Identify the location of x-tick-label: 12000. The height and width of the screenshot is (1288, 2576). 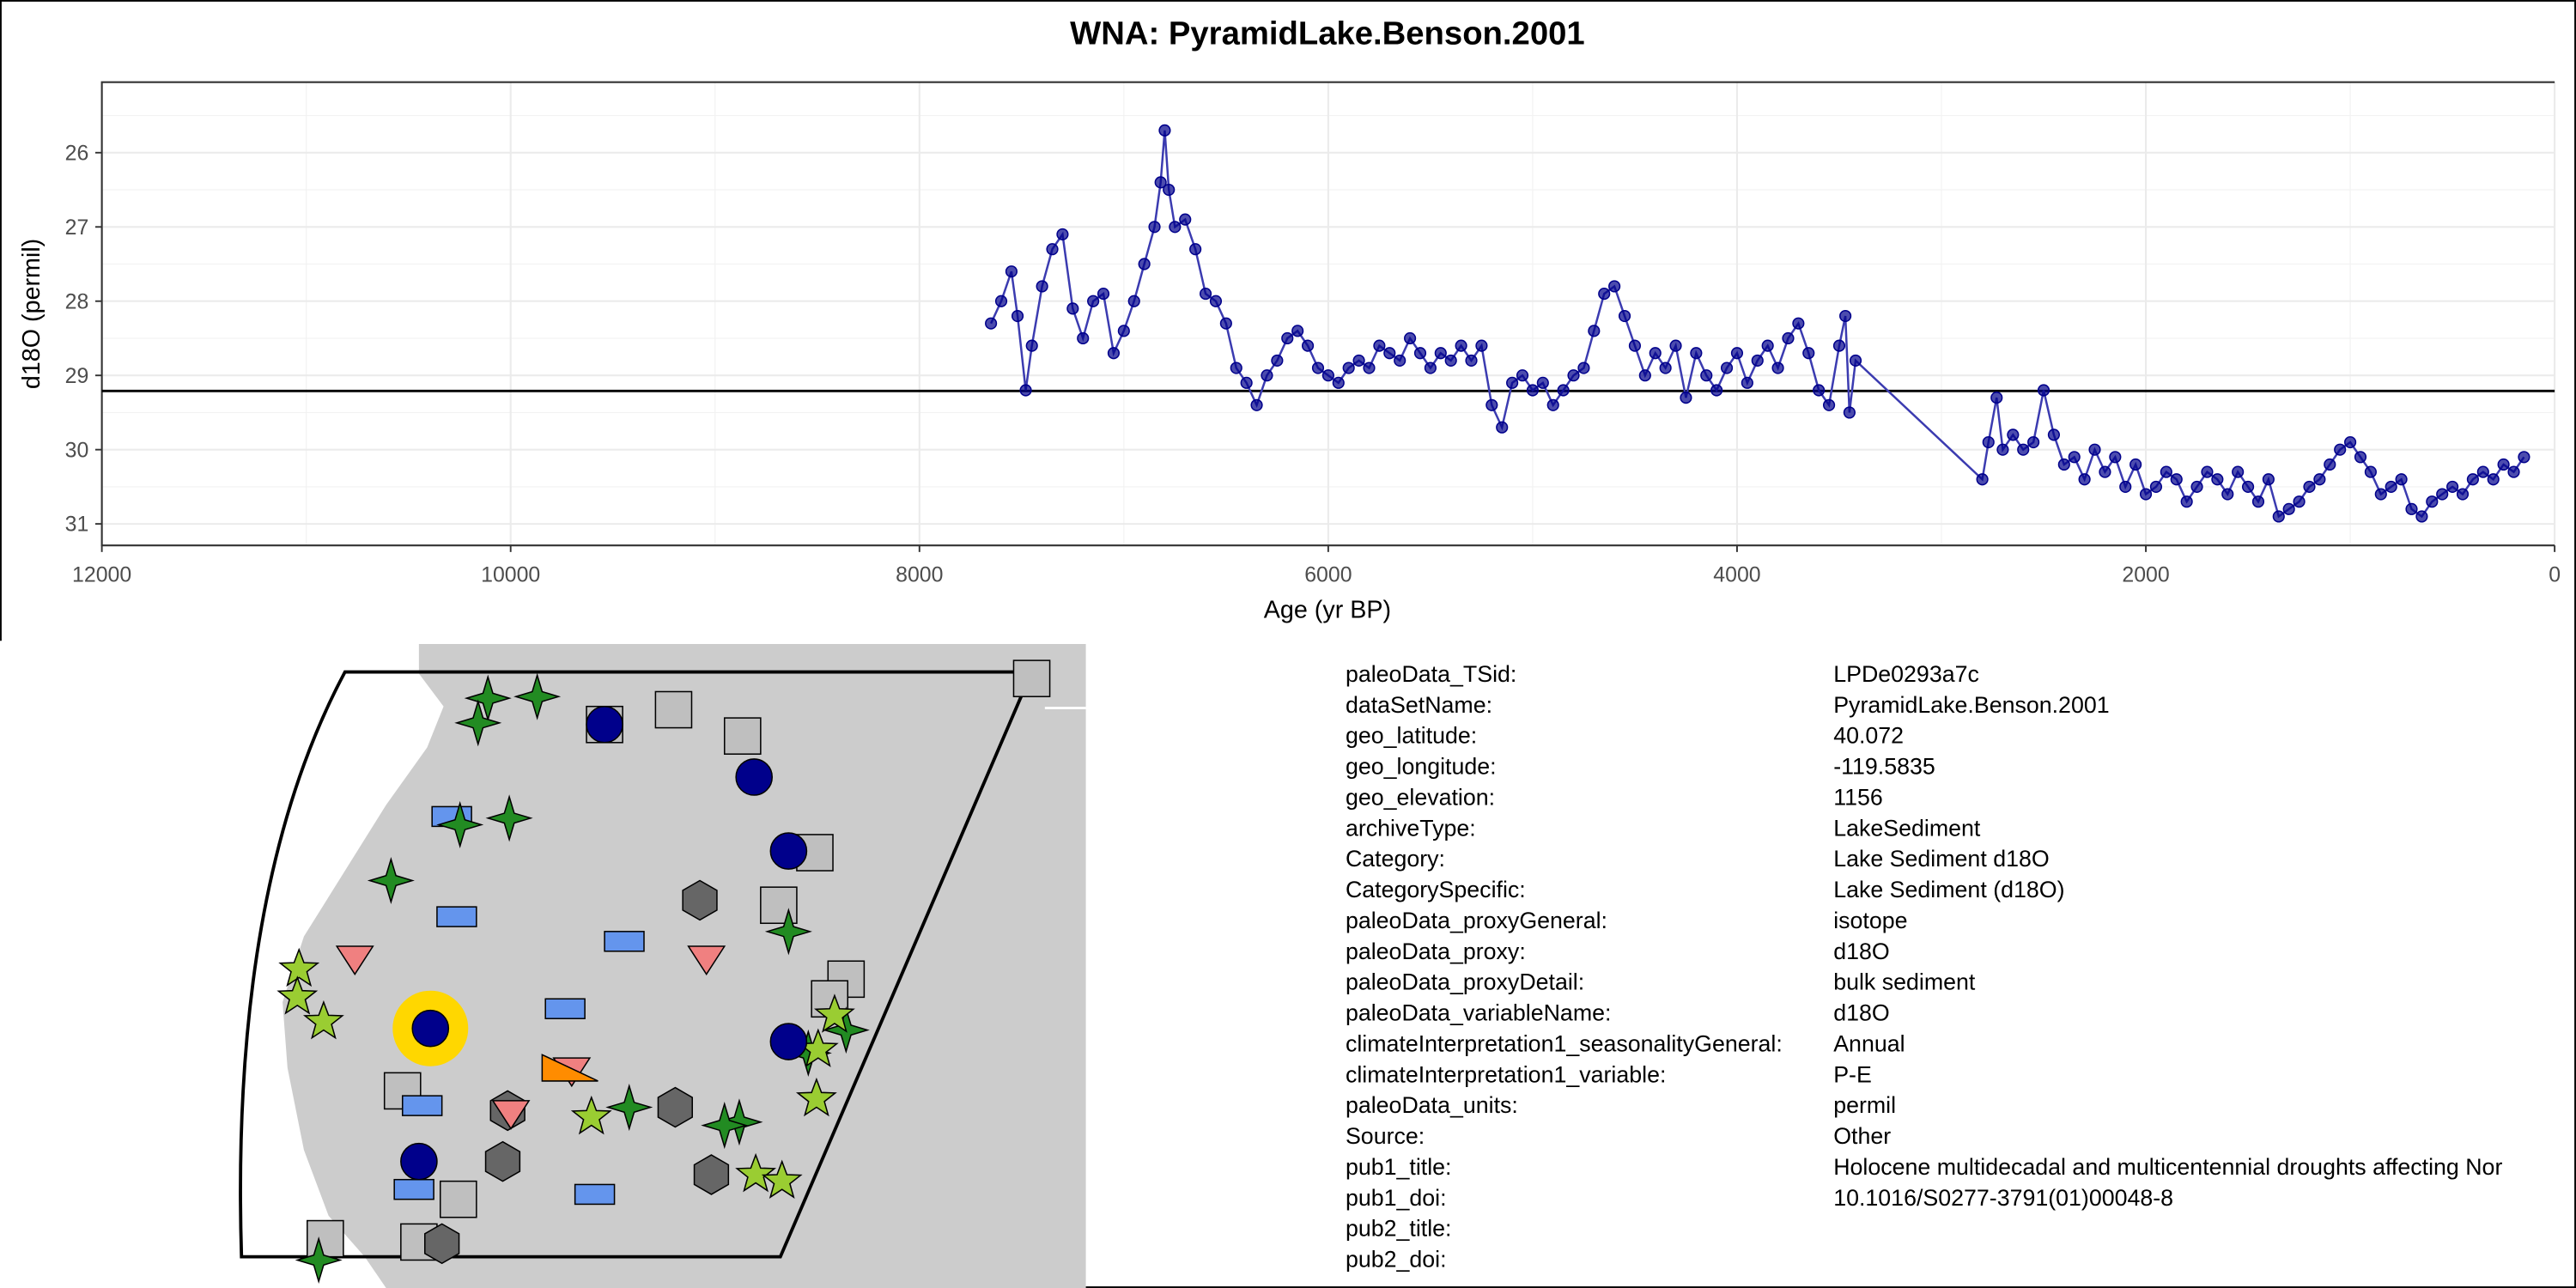
(101, 574).